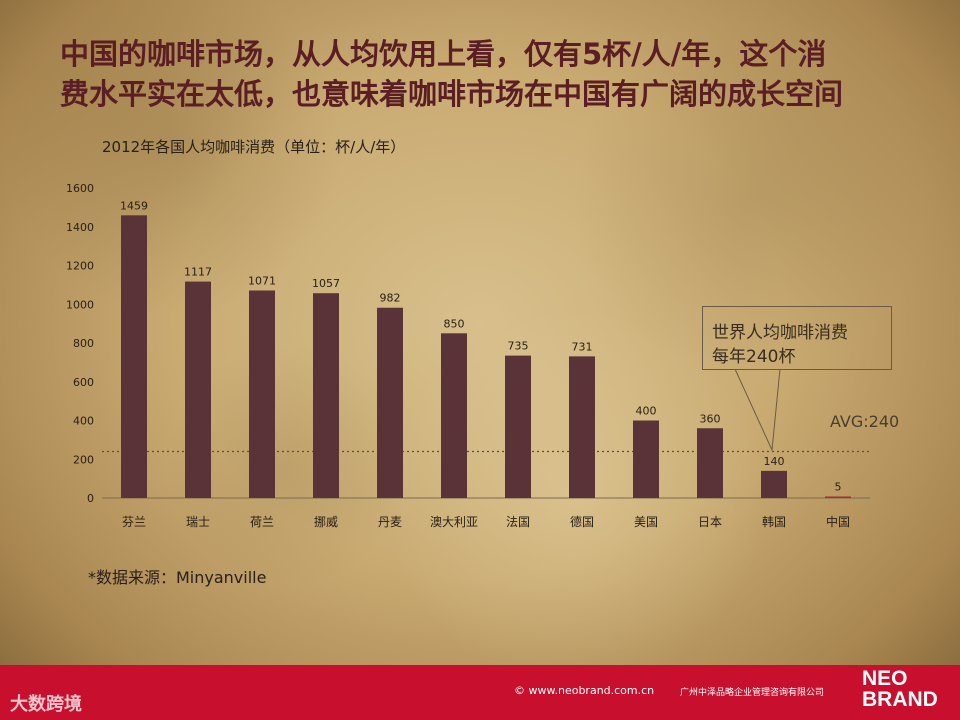  Describe the element at coordinates (774, 521) in the screenshot. I see `x-category-label: 韩国` at that location.